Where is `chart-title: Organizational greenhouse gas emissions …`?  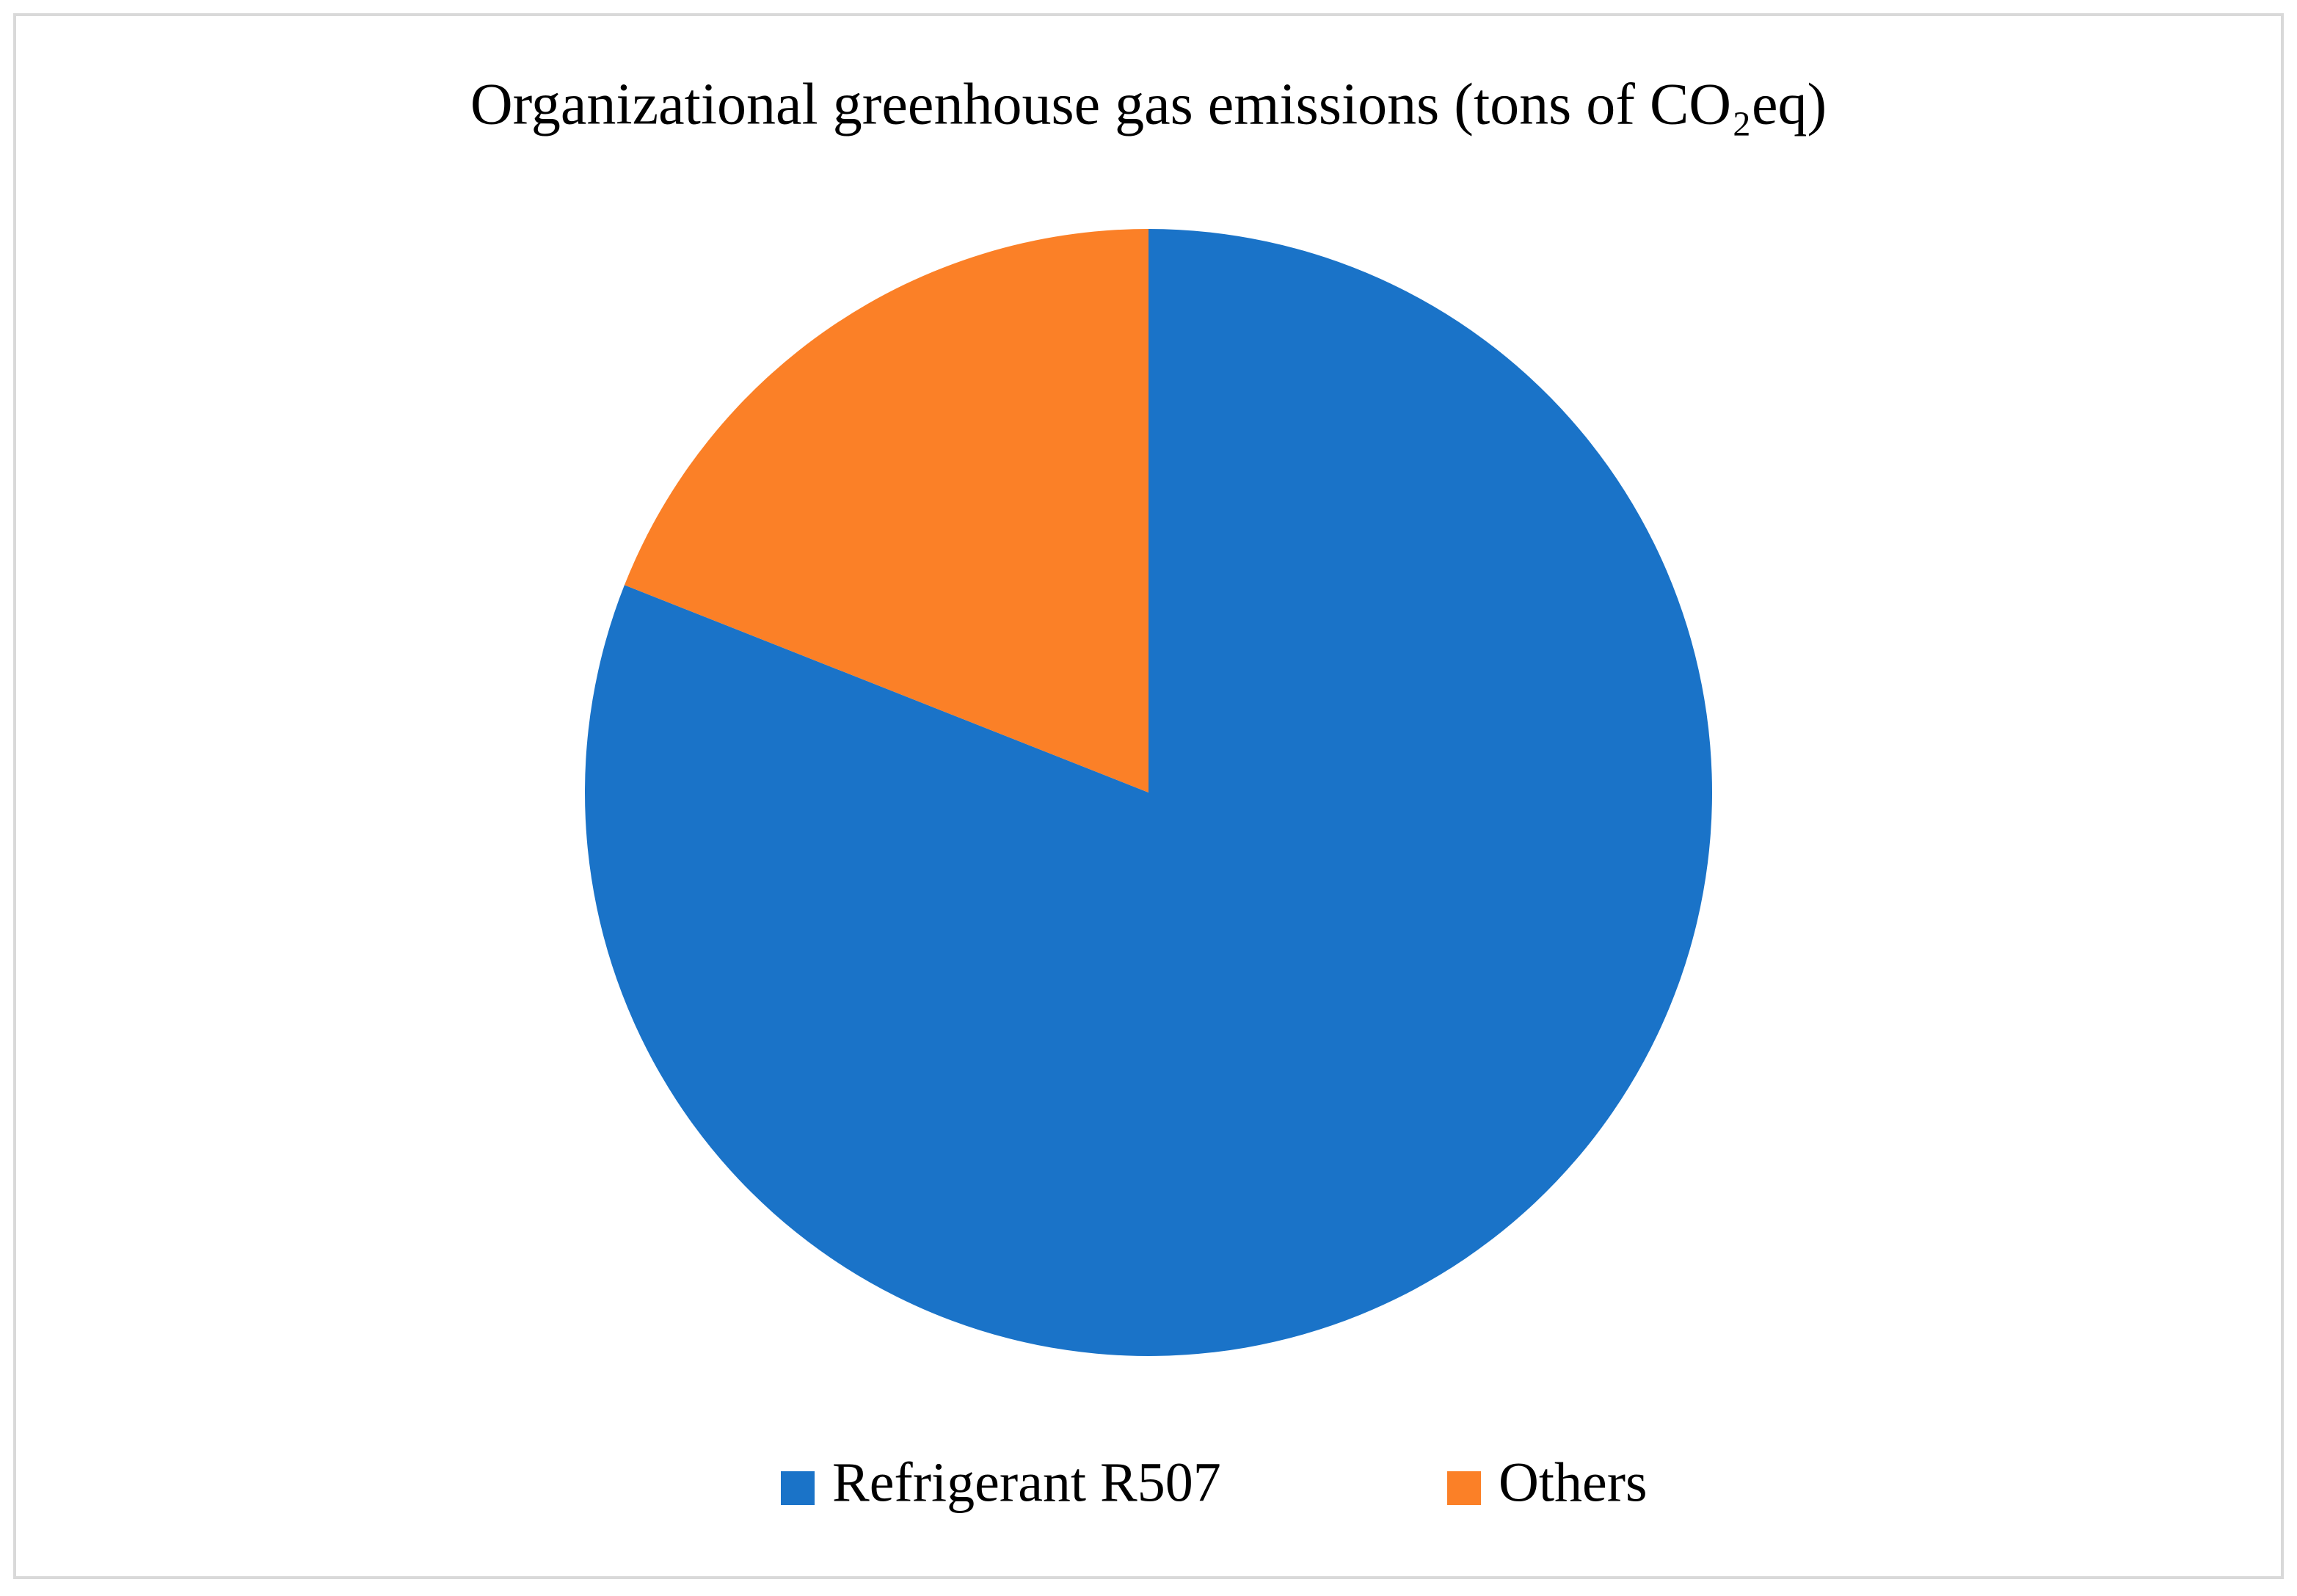 chart-title: Organizational greenhouse gas emissions … is located at coordinates (1148, 104).